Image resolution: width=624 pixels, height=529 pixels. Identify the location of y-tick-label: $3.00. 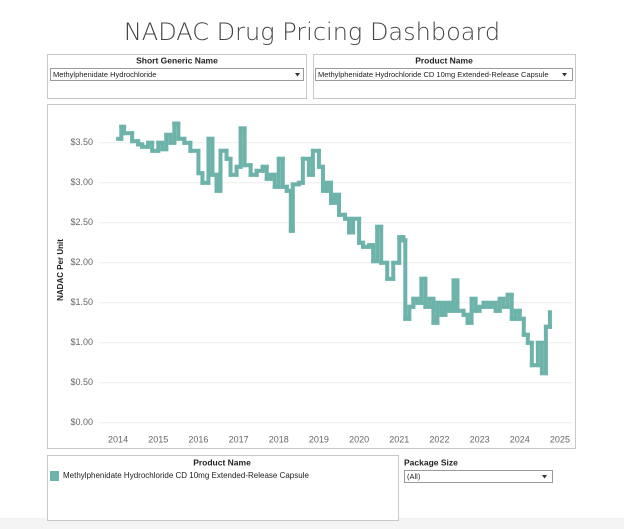
(81, 182).